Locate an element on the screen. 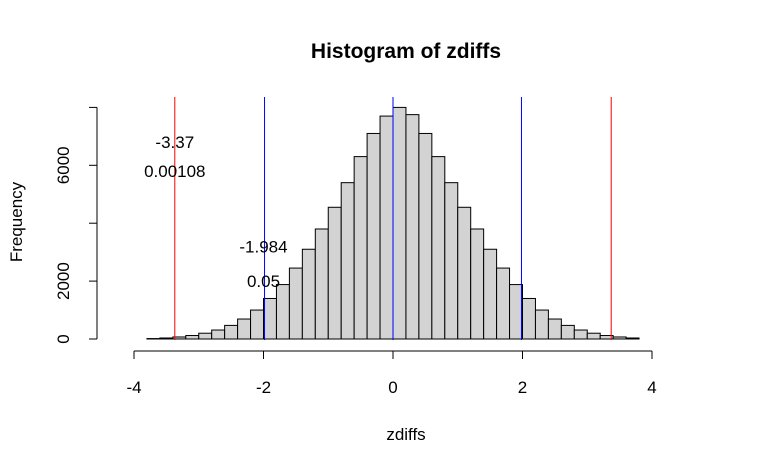 Image resolution: width=765 pixels, height=475 pixels. x-axis-label: zdiffs is located at coordinates (405, 434).